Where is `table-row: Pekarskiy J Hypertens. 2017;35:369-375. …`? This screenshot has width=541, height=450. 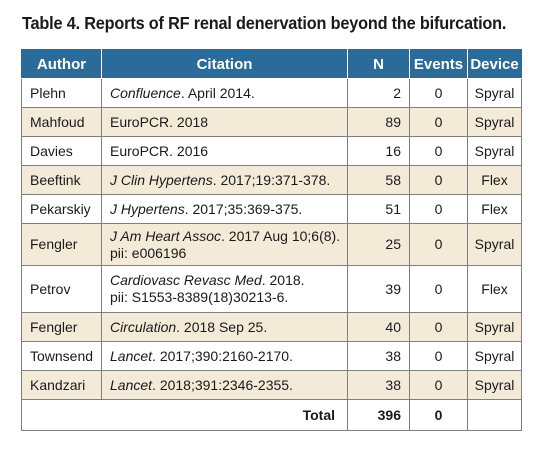 table-row: Pekarskiy J Hypertens. 2017;35:369-375. … is located at coordinates (271, 209).